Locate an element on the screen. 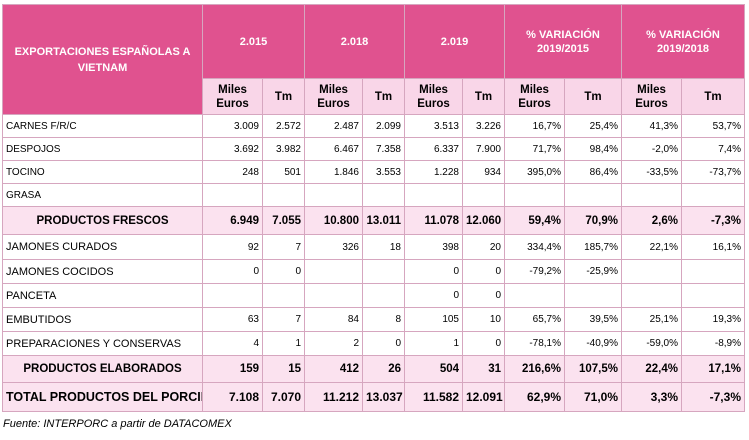 This screenshot has width=749, height=440. table-cell: 18 is located at coordinates (383, 247).